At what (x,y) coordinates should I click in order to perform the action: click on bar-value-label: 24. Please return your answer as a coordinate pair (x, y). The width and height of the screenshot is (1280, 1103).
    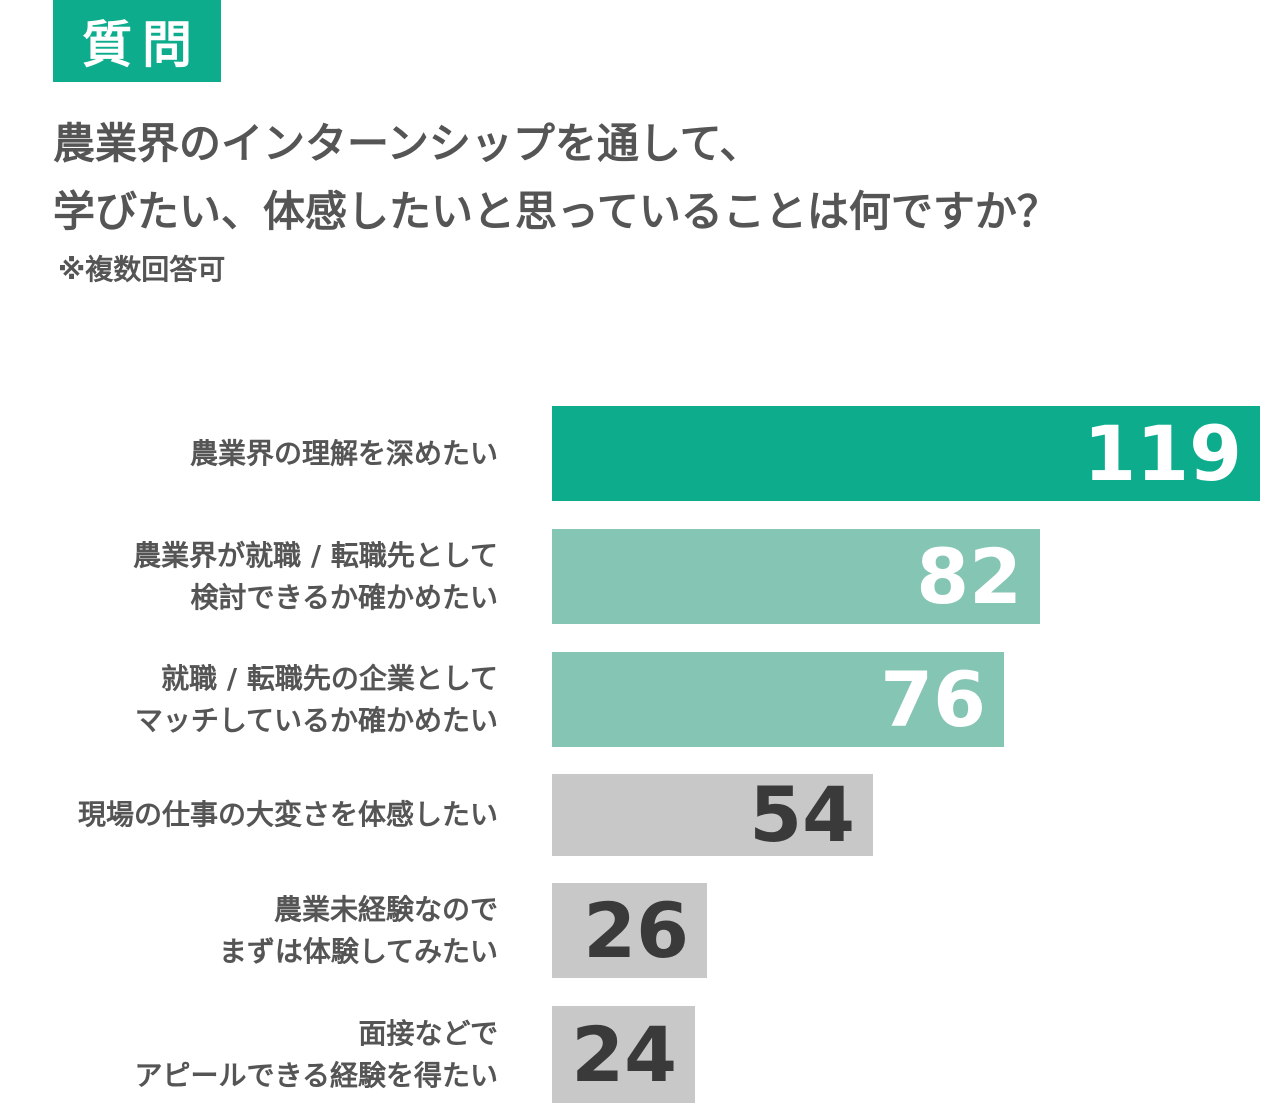
    Looking at the image, I should click on (624, 1054).